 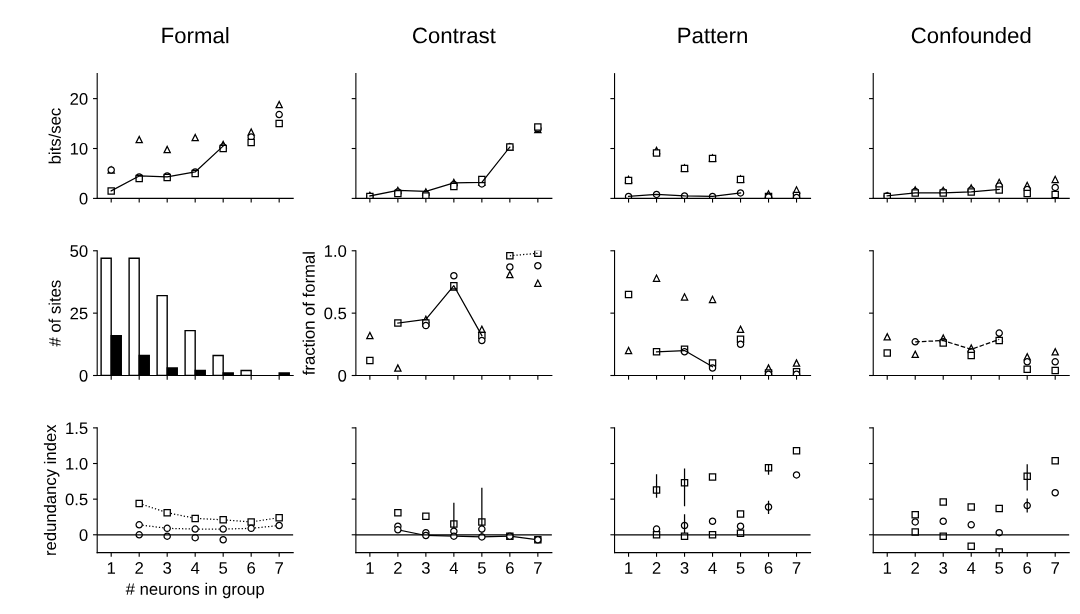 What do you see at coordinates (79, 148) in the screenshot?
I see `y-tick-label: 10` at bounding box center [79, 148].